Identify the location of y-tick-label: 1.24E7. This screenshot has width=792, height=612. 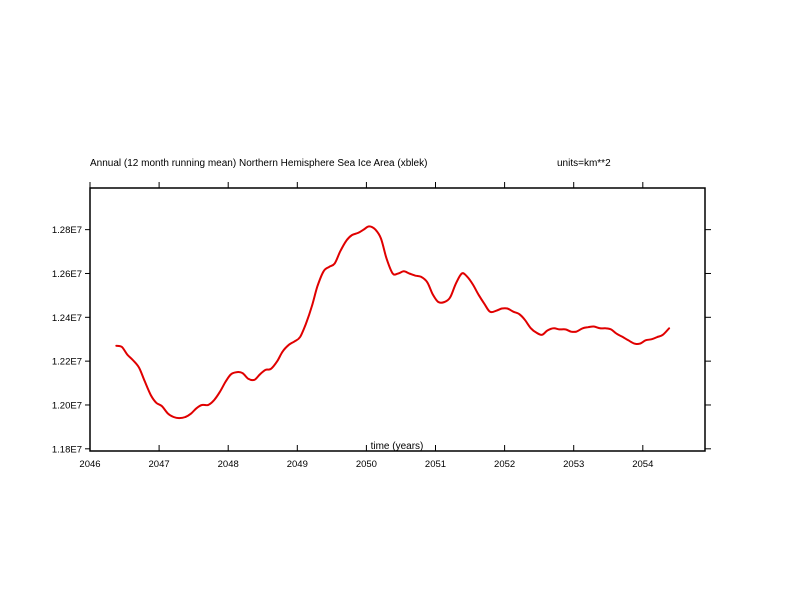
(67, 318).